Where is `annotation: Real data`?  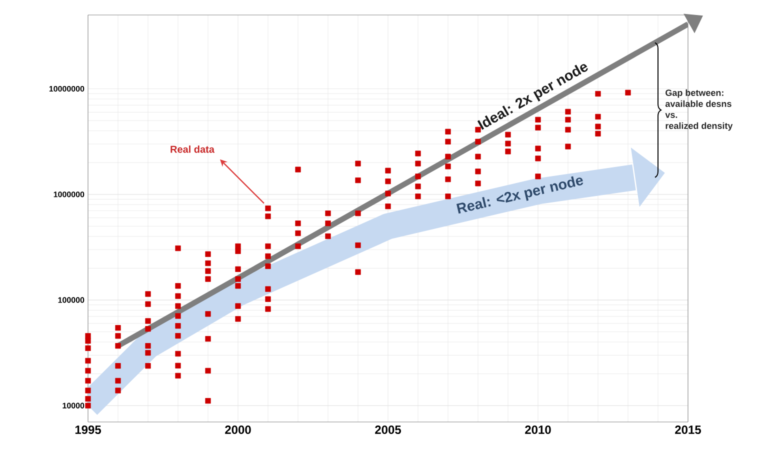 annotation: Real data is located at coordinates (192, 149).